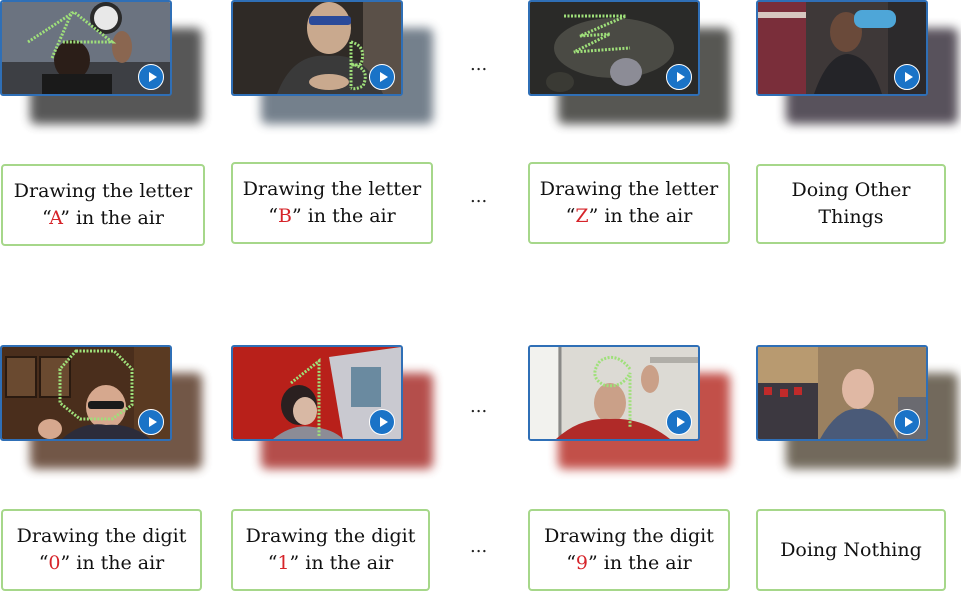 This screenshot has height=592, width=961. What do you see at coordinates (857, 407) in the screenshot?
I see `video-thumbnail-doing-nothing` at bounding box center [857, 407].